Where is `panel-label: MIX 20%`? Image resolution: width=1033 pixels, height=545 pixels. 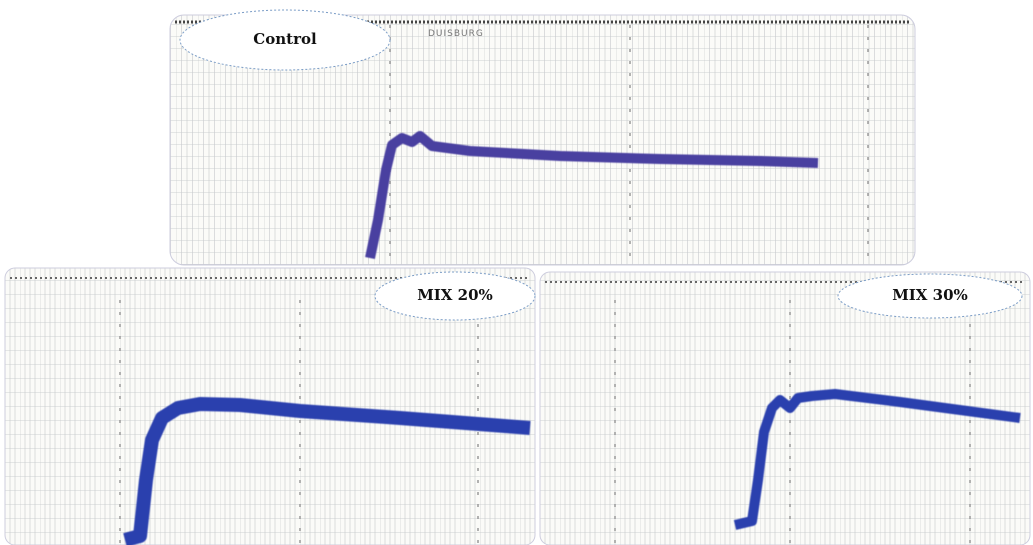
panel-label: MIX 20% is located at coordinates (455, 295).